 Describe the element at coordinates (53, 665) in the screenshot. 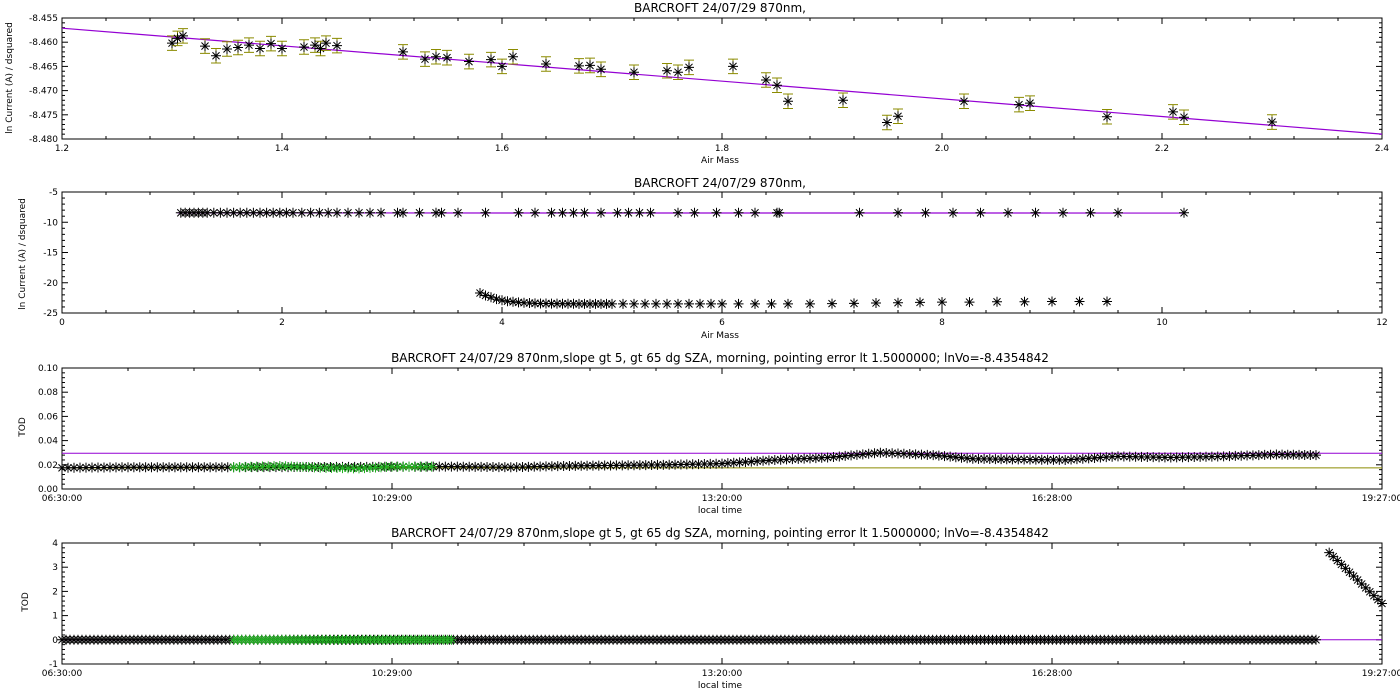

I see `y-tick-label: -1` at that location.